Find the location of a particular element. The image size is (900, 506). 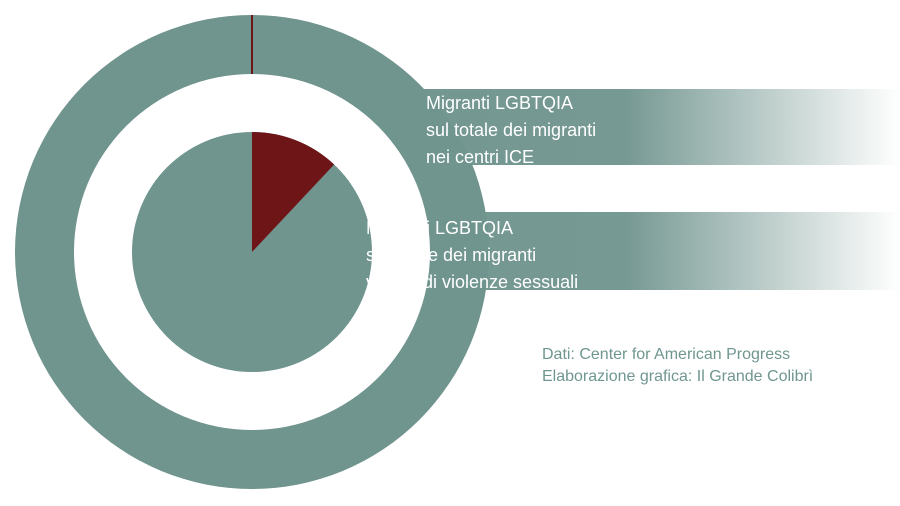

inner-label-line-1: Migranti LGBTQIA is located at coordinates (440, 228).